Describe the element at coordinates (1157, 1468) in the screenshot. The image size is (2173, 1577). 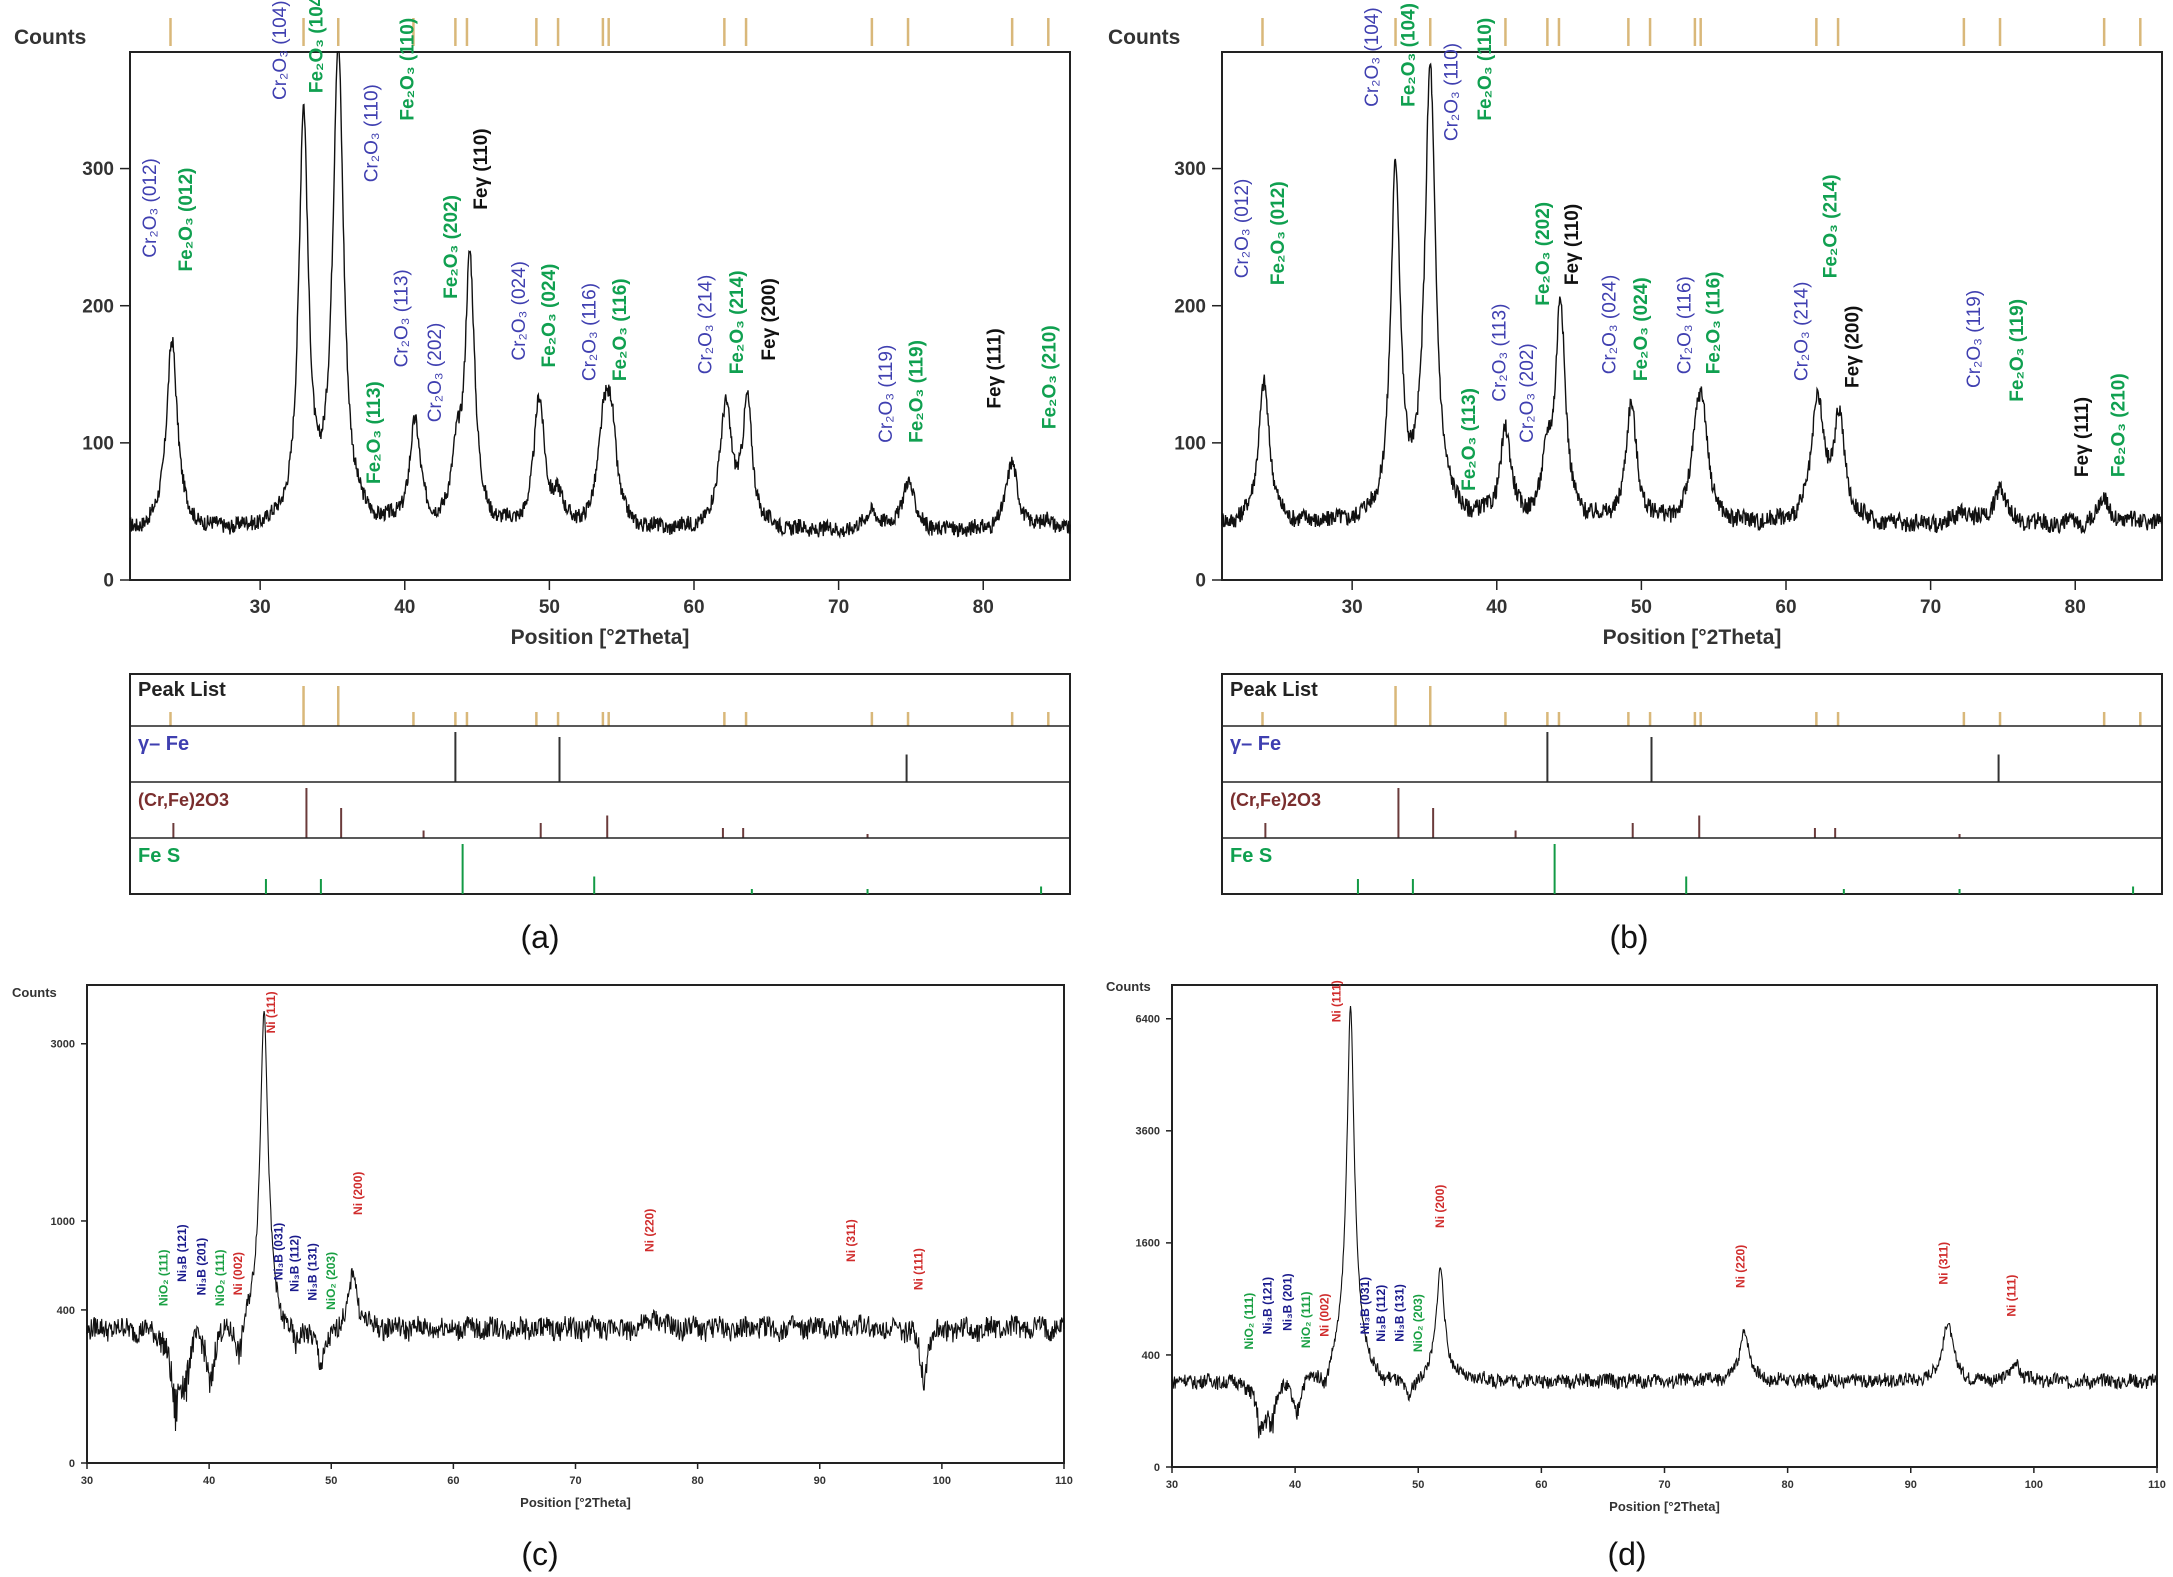
I see `y-tick-label: 0` at that location.